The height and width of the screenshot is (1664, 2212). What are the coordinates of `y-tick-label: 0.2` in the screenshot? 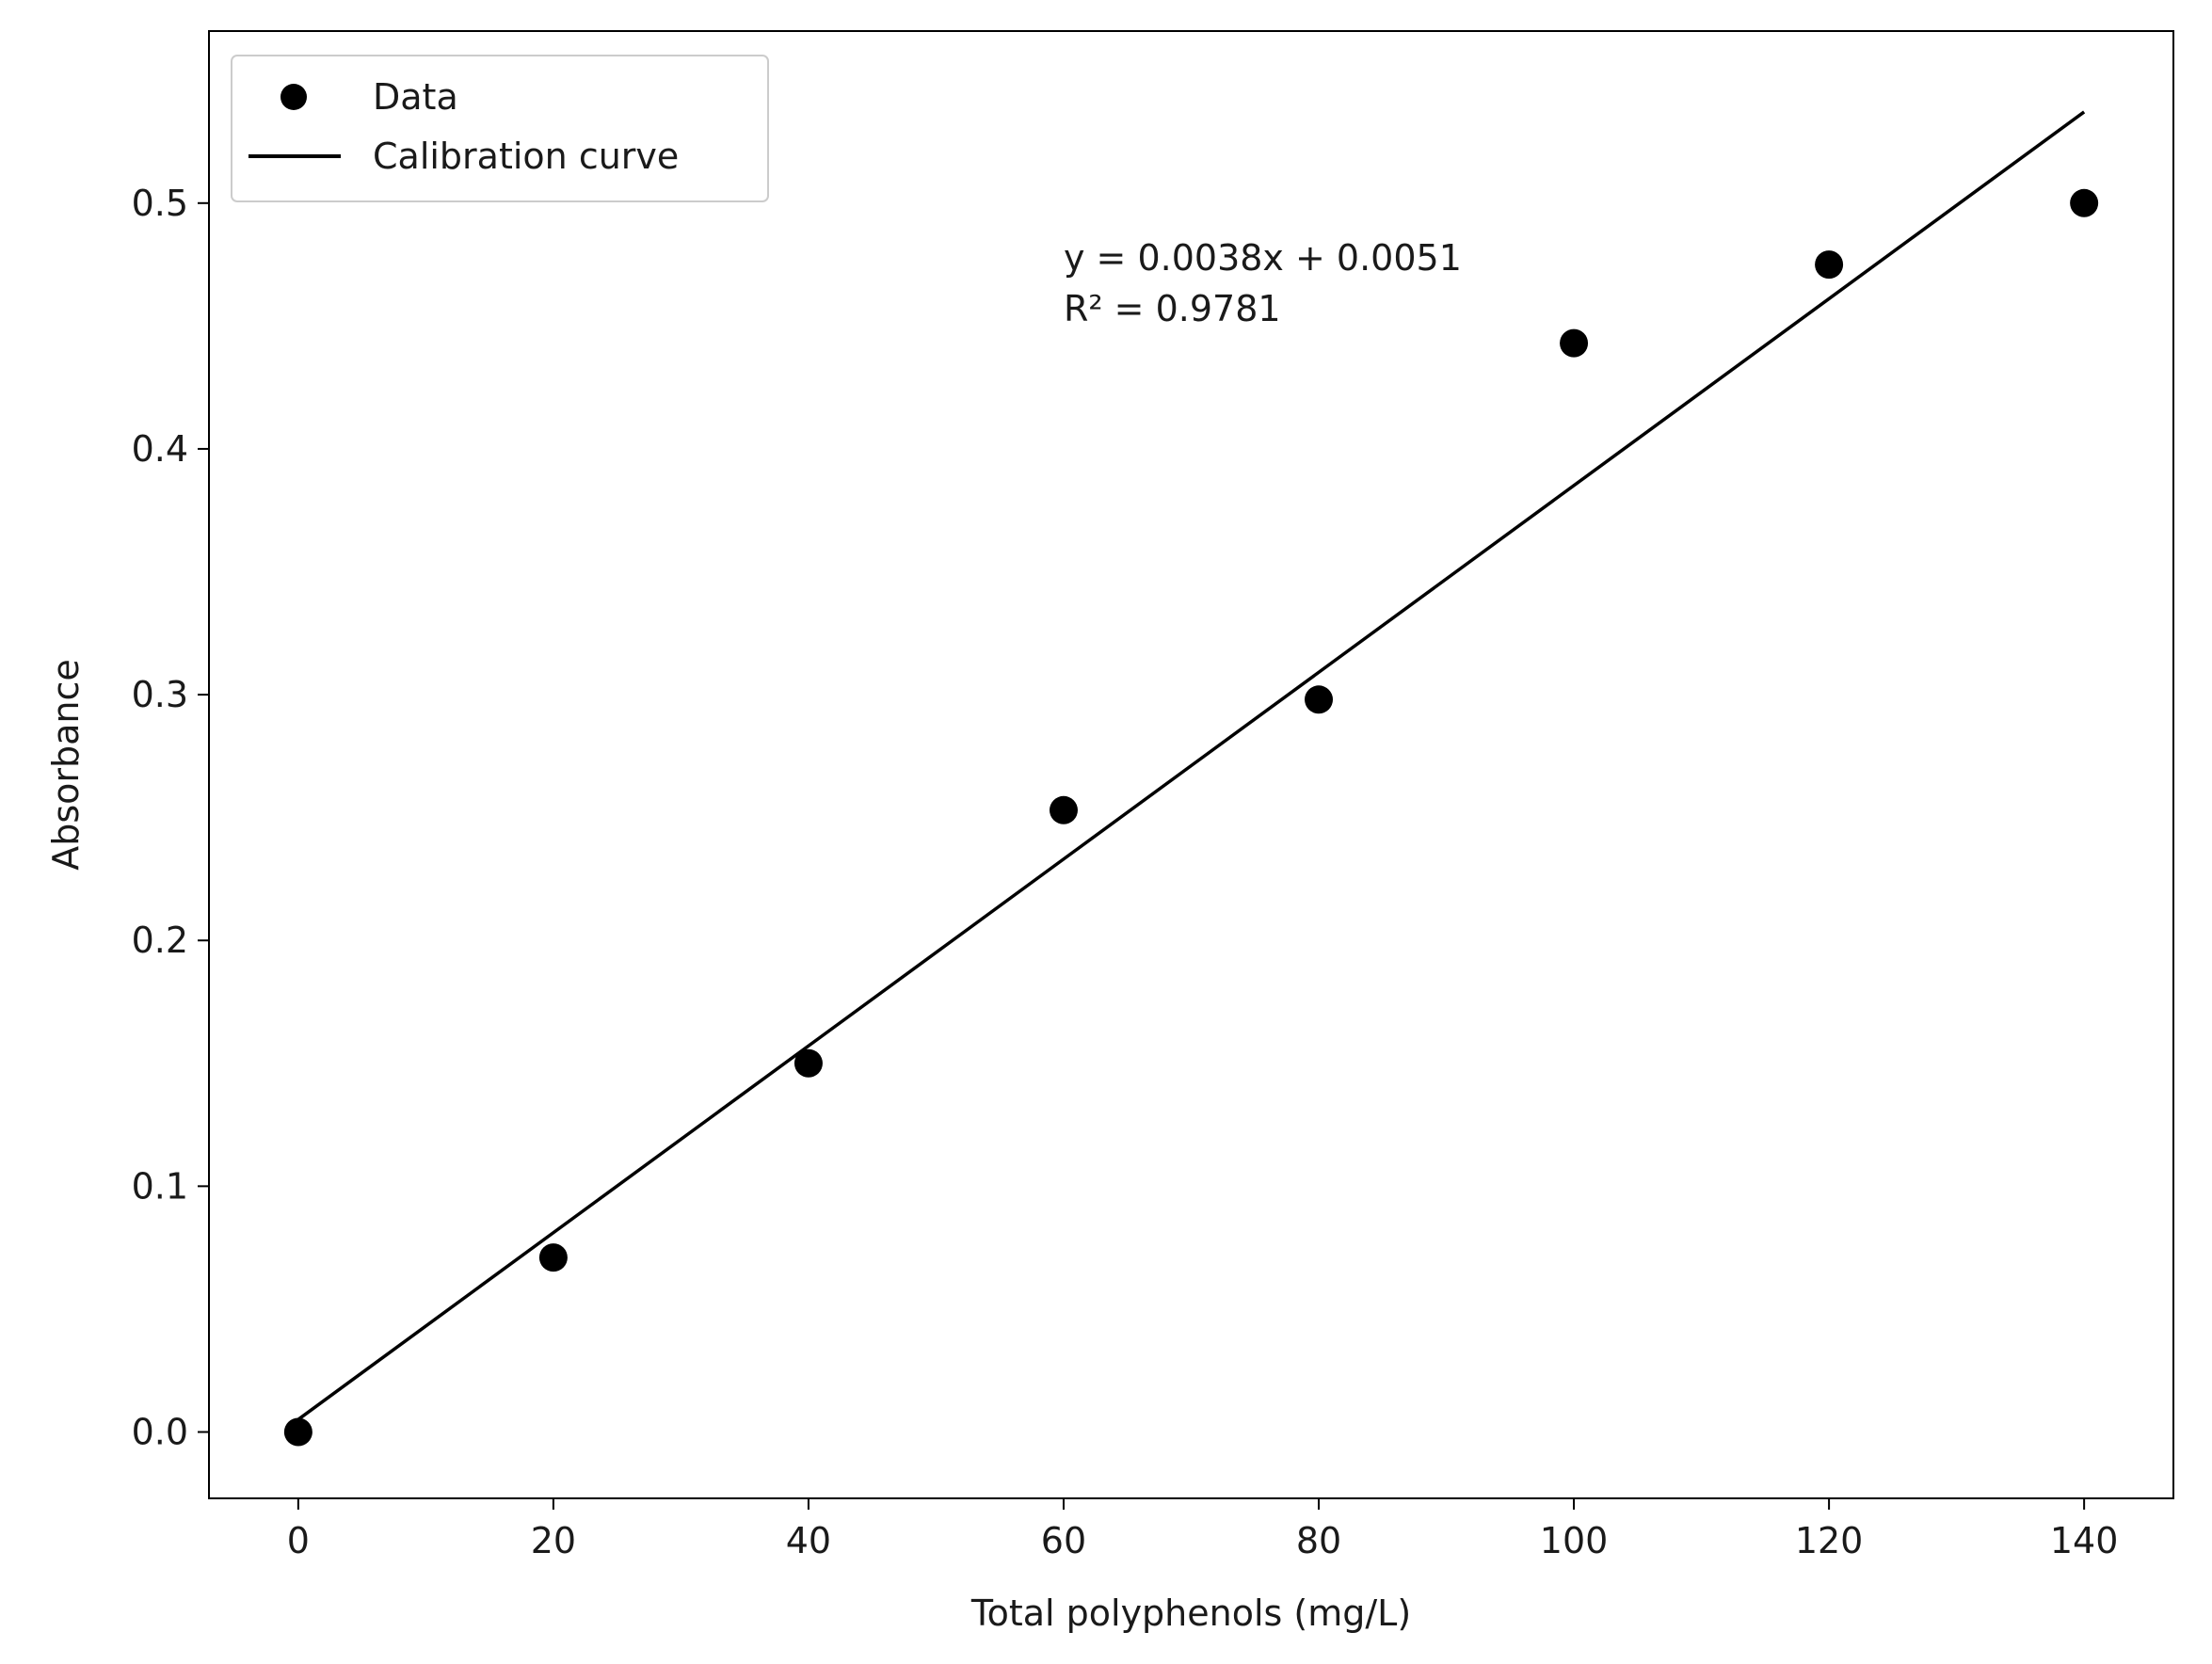 It's located at (160, 940).